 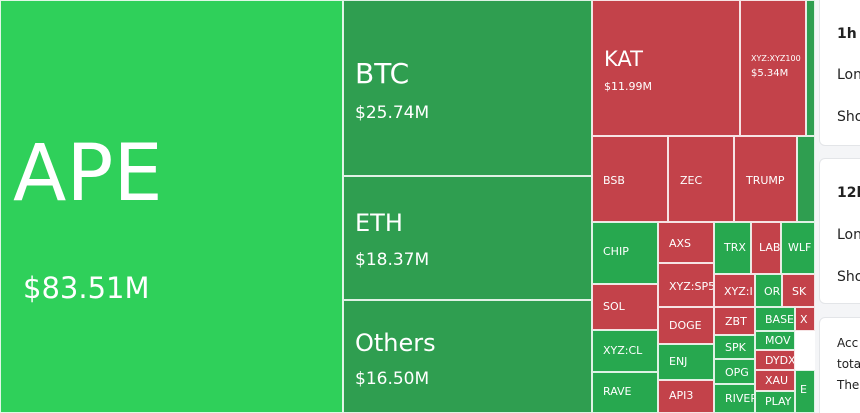 I want to click on tile-symbol: TRUMP, so click(x=765, y=180).